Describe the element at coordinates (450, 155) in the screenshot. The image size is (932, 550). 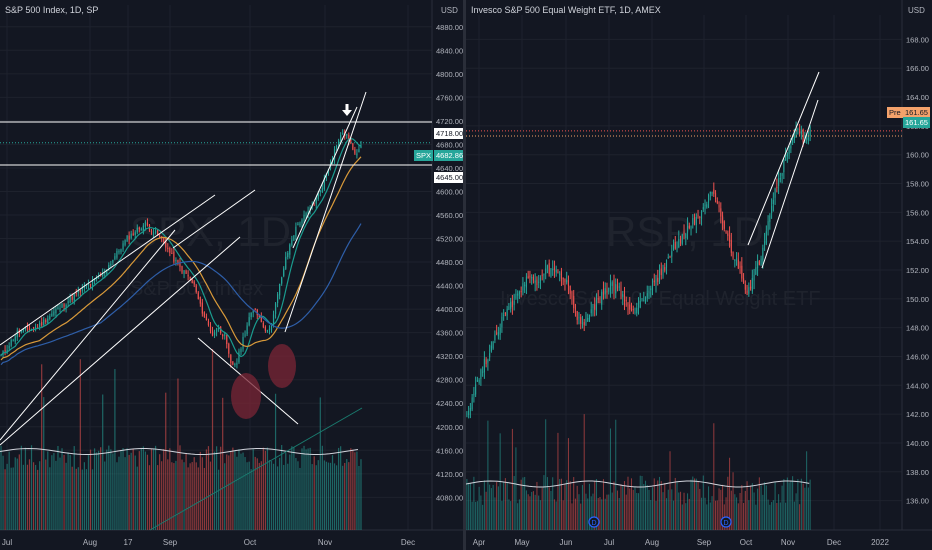
I see `spx-last-price-badge: 4682.86` at that location.